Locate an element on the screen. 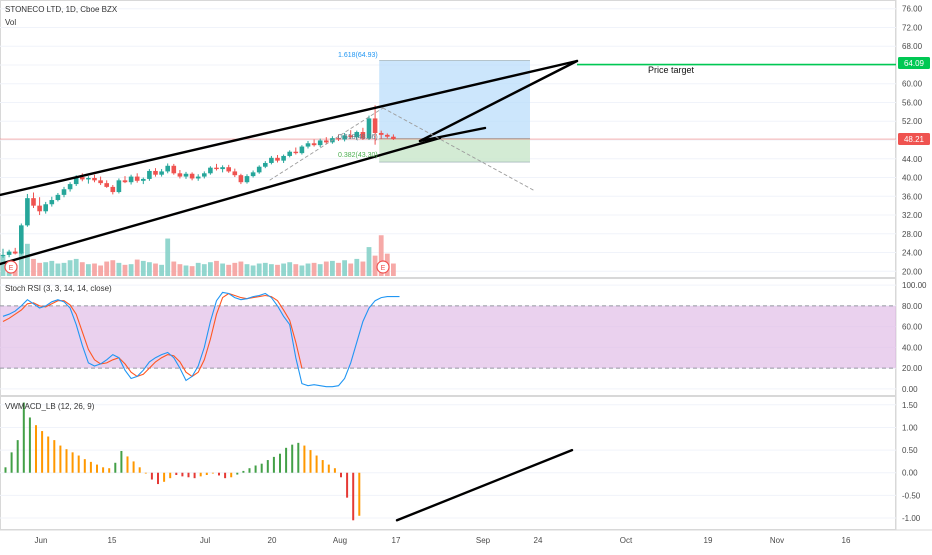 The image size is (932, 555). fib-0382-label: 0.382(43.30) is located at coordinates (358, 155).